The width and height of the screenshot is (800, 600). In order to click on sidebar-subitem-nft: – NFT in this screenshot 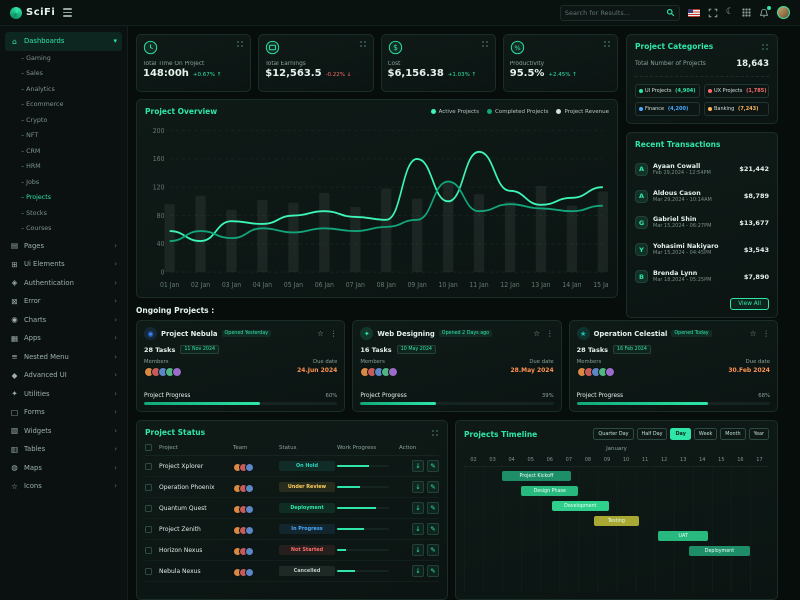, I will do `click(63, 136)`.